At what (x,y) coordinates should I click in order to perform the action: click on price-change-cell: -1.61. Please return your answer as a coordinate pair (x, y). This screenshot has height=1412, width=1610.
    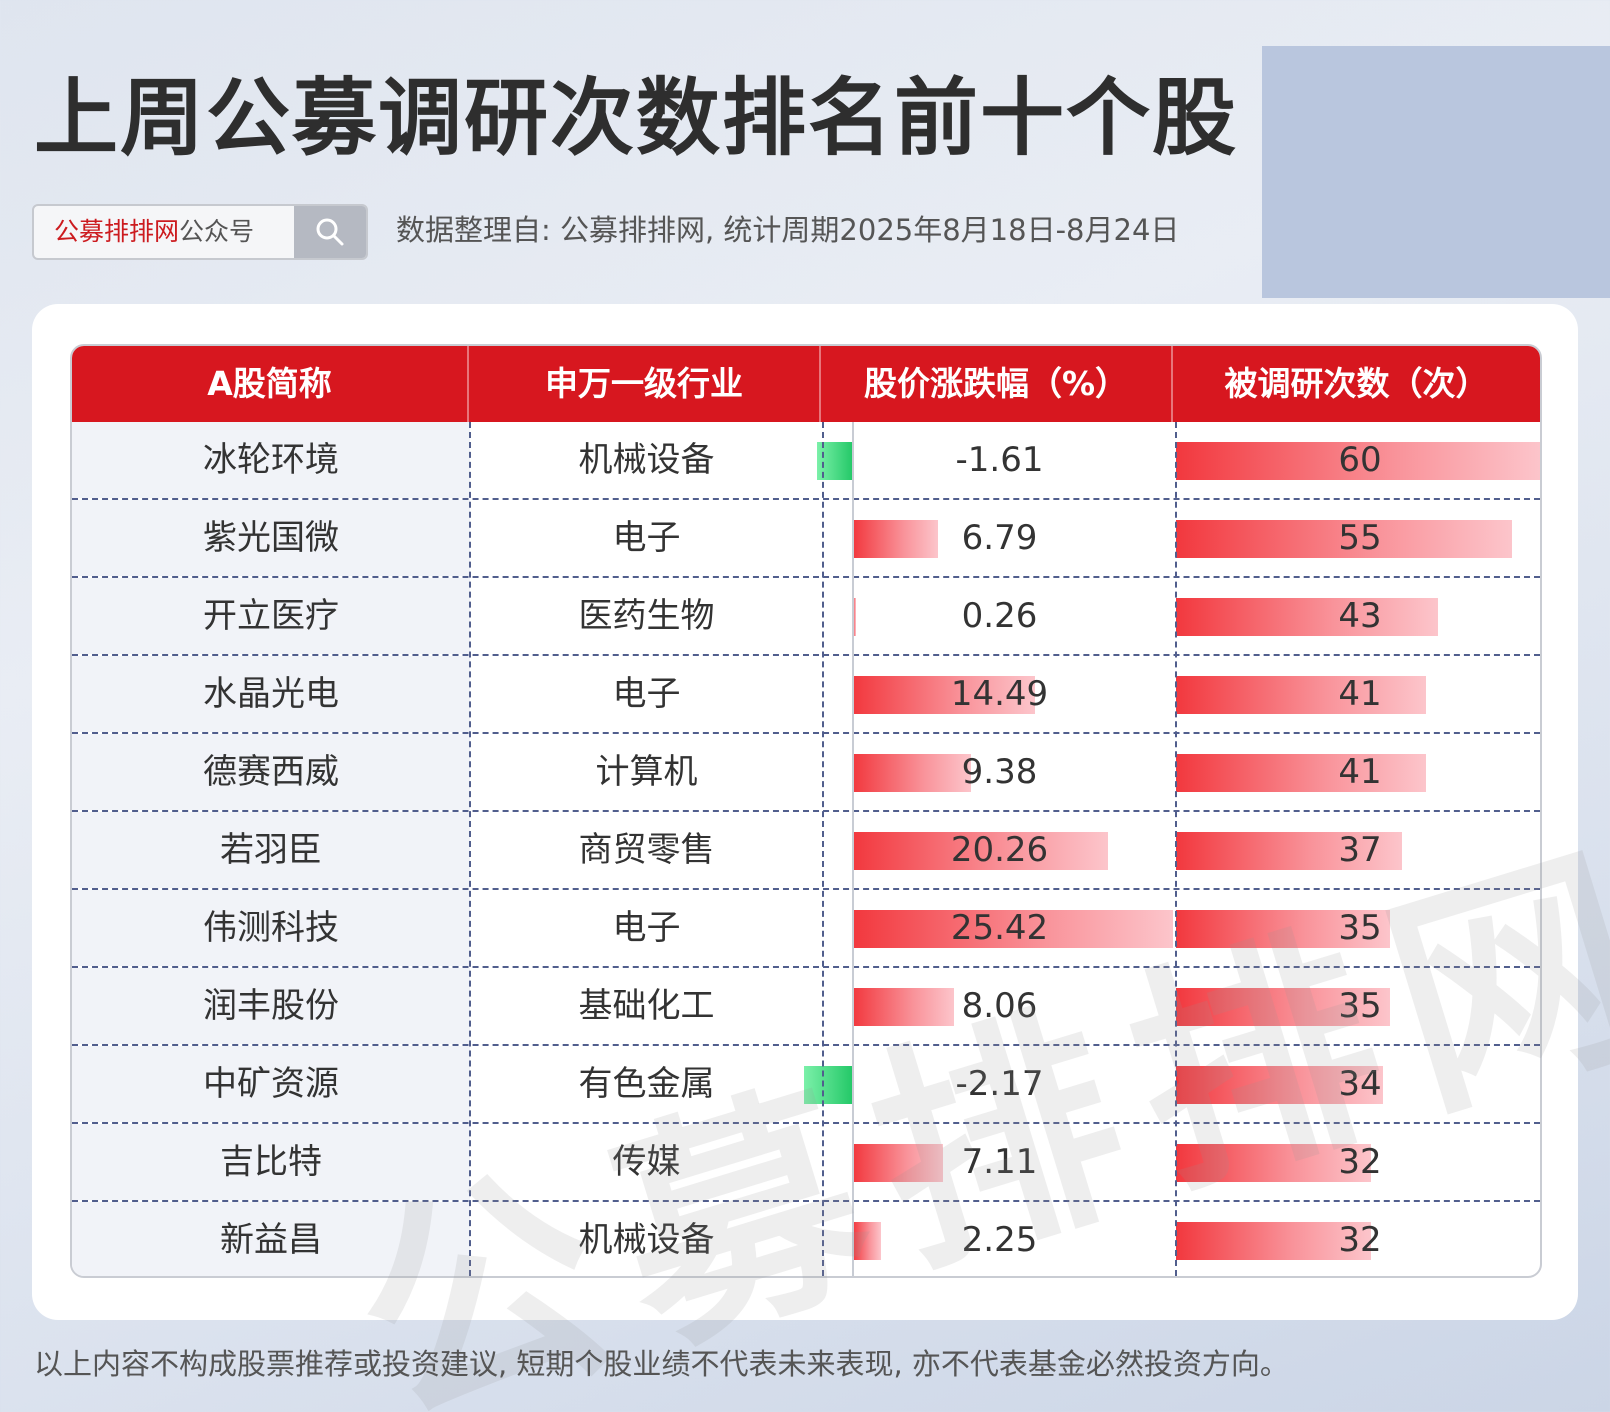
    Looking at the image, I should click on (996, 460).